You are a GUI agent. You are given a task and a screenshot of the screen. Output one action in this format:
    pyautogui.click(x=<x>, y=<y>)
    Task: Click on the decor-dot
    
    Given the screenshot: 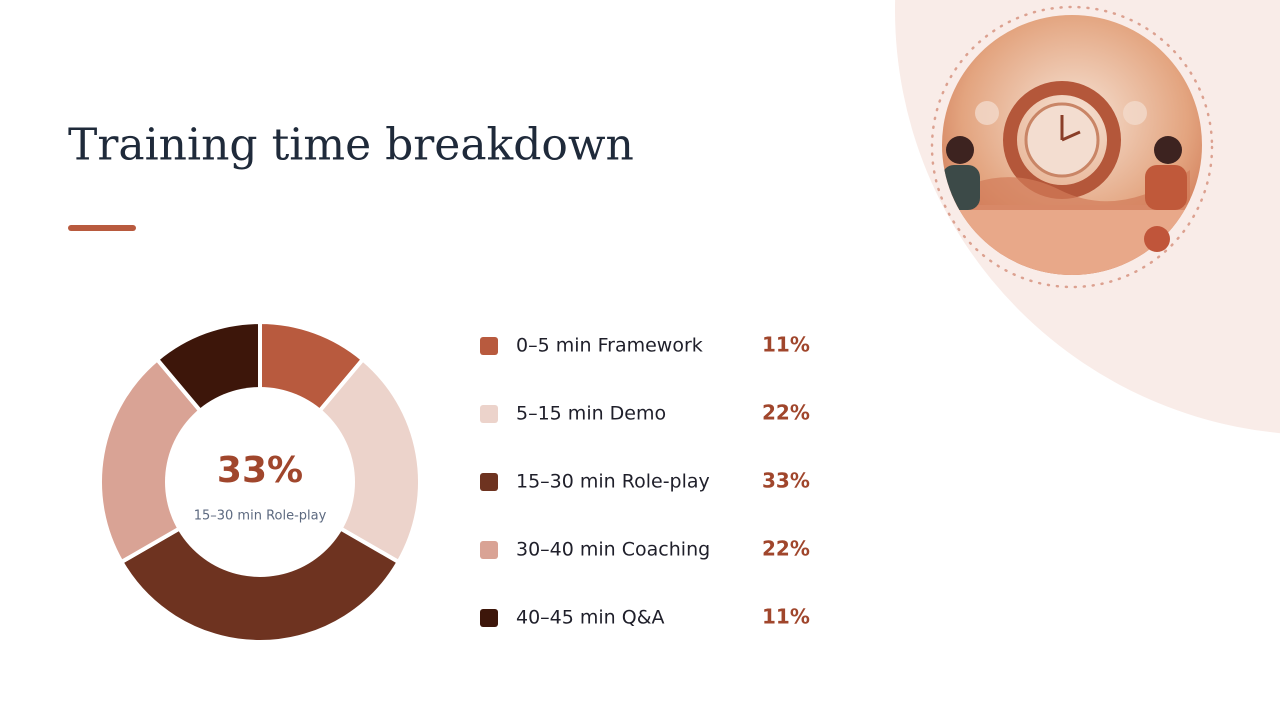 What is the action you would take?
    pyautogui.click(x=1157, y=239)
    